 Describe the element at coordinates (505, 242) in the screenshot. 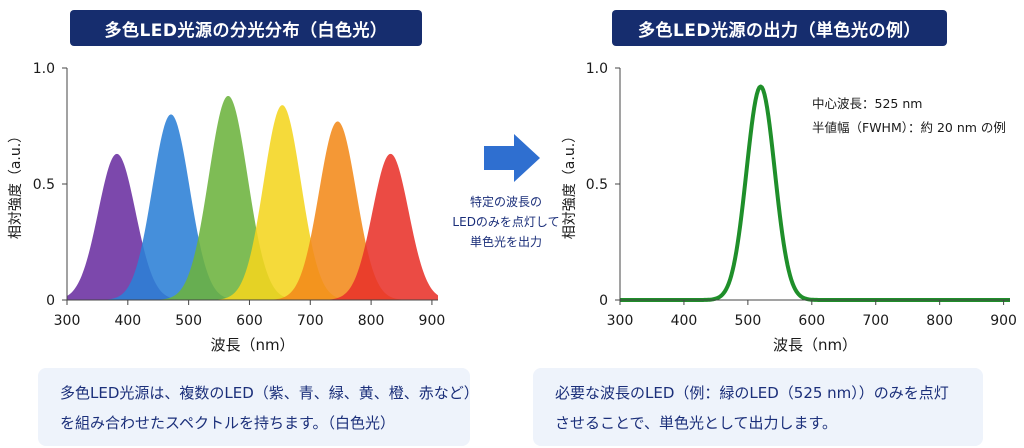

I see `middle-note-line: 単色光を出力` at that location.